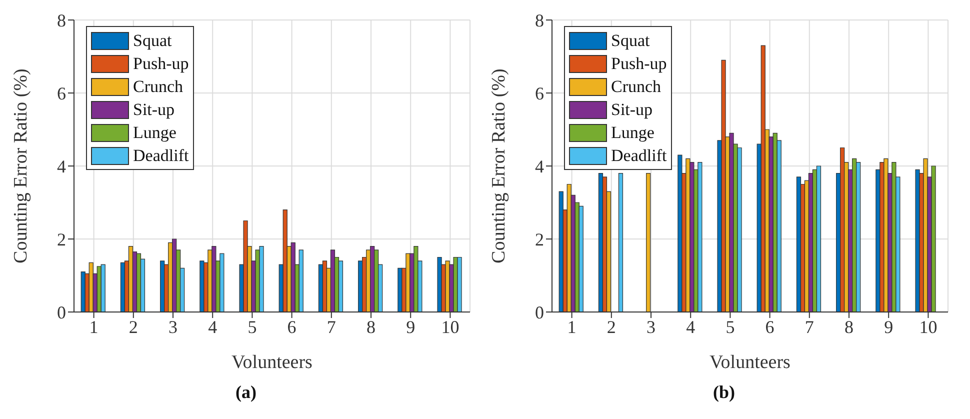 Image resolution: width=970 pixels, height=419 pixels. What do you see at coordinates (246, 392) in the screenshot?
I see `text: (a)` at bounding box center [246, 392].